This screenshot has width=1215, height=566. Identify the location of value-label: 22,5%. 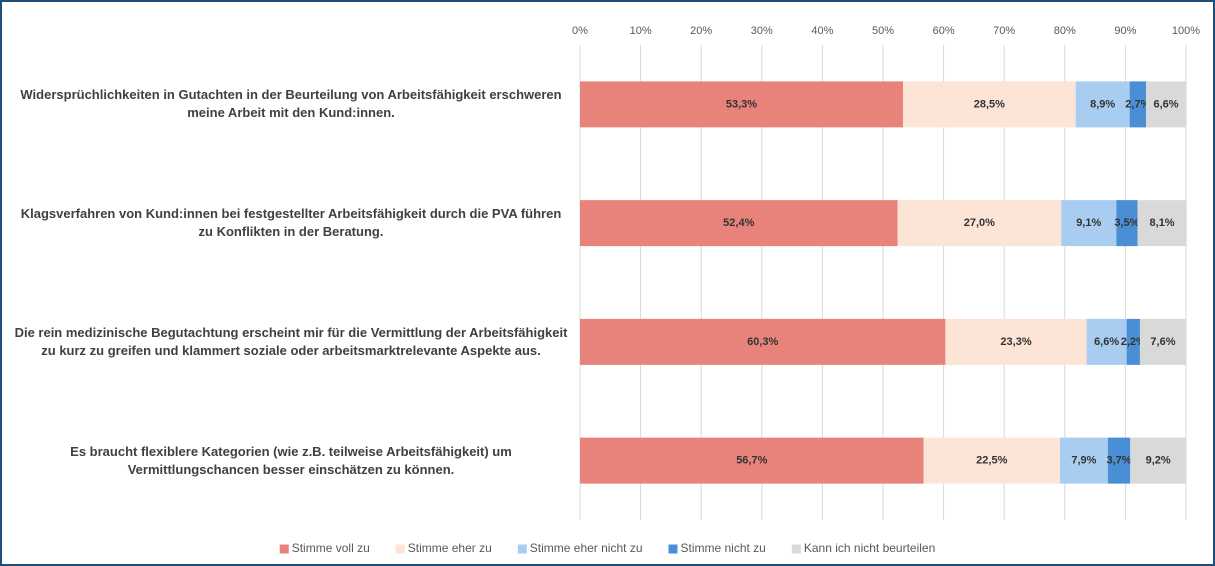
(991, 461).